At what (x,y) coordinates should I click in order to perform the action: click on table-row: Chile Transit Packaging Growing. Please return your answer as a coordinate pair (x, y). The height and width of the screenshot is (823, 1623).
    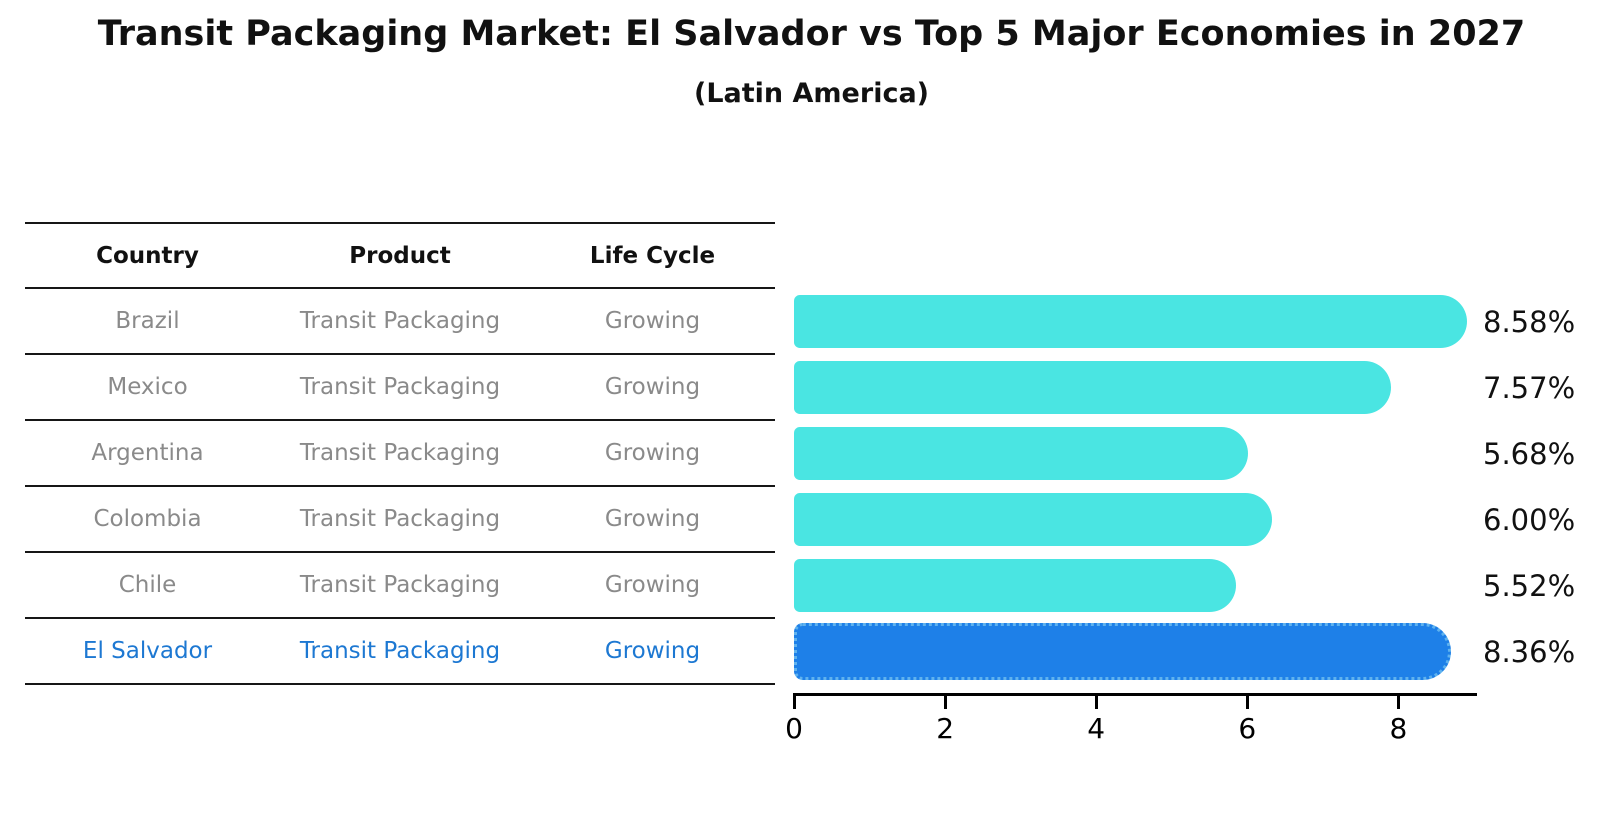
    Looking at the image, I should click on (400, 586).